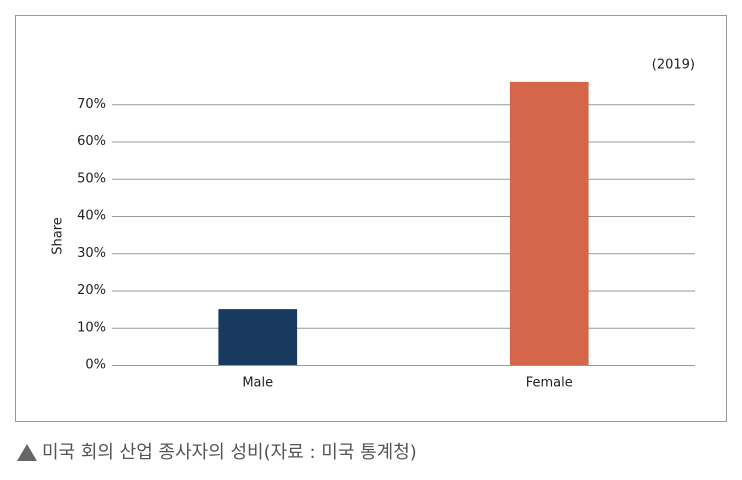 This screenshot has width=742, height=480. Describe the element at coordinates (229, 452) in the screenshot. I see `caption: 미국 회의 산업 종사자의 성비(자료 : 미국 통계청)` at that location.